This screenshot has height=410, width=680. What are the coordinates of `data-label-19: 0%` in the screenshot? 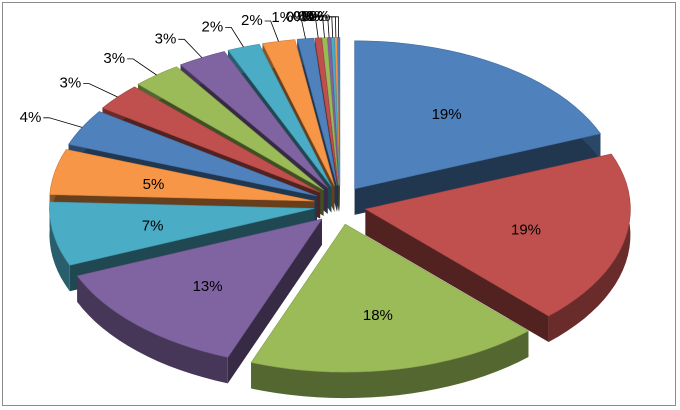 It's located at (320, 16).